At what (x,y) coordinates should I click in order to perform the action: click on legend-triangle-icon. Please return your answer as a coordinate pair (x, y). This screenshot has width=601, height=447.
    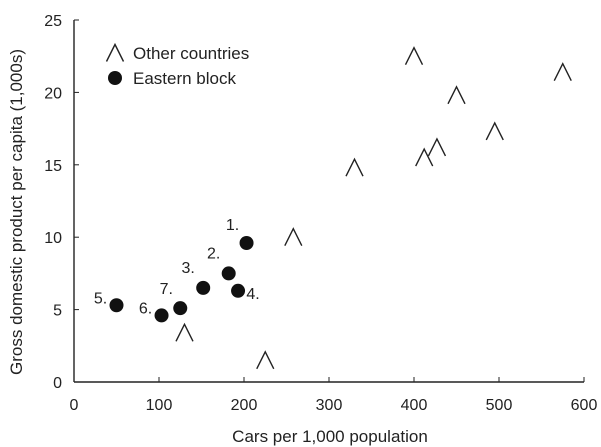
    Looking at the image, I should click on (115, 52).